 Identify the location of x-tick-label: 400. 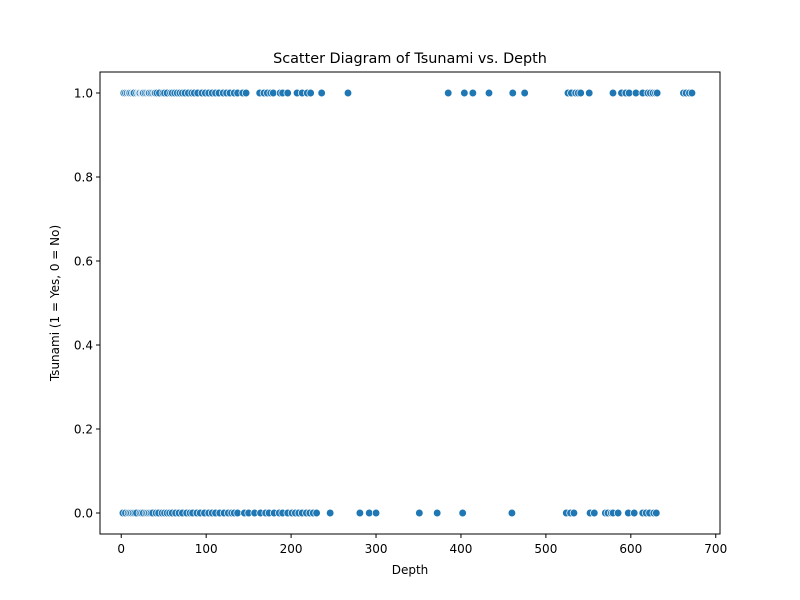
(461, 549).